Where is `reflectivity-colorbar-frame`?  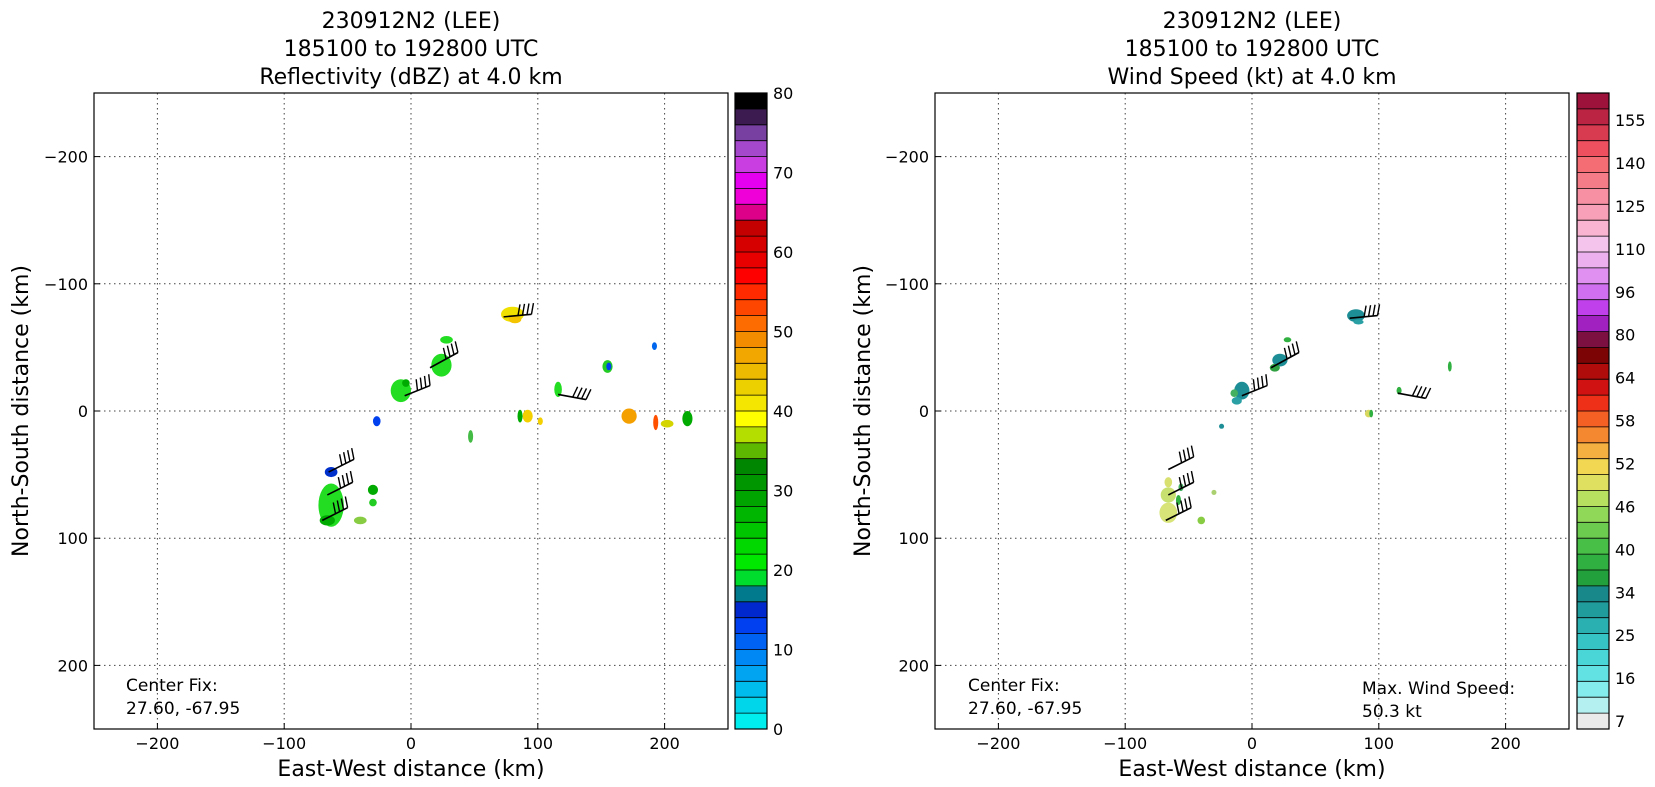 reflectivity-colorbar-frame is located at coordinates (751, 411).